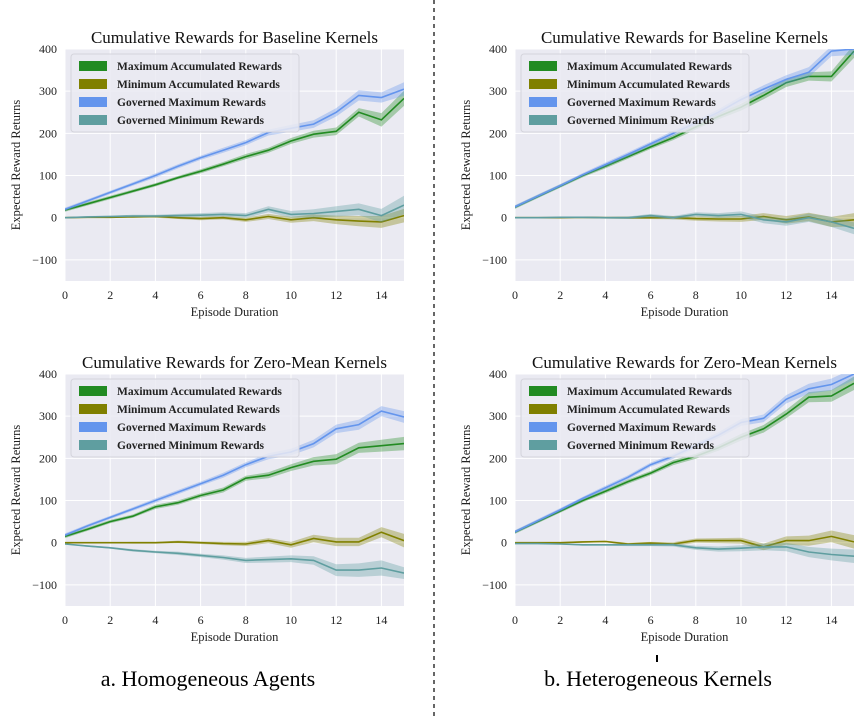 This screenshot has height=717, width=868. What do you see at coordinates (649, 392) in the screenshot?
I see `legend-label: Maximum Accumulated Rewards` at bounding box center [649, 392].